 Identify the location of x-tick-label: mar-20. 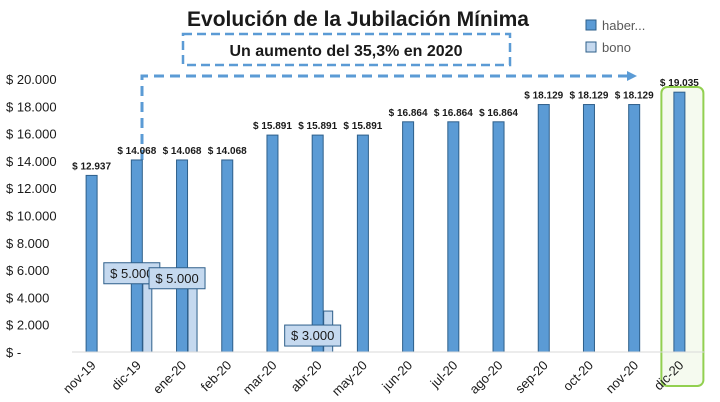
(260, 378).